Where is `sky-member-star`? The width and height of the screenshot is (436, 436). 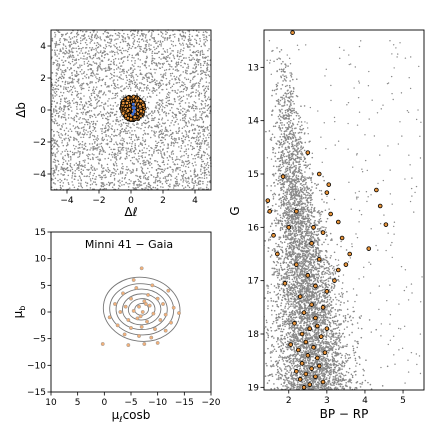 sky-member-star is located at coordinates (134, 117).